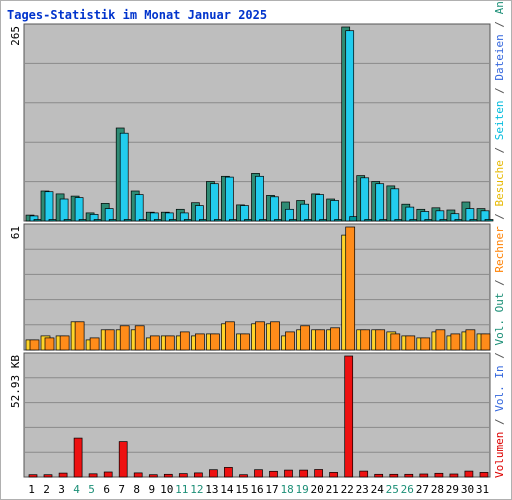 The height and width of the screenshot is (500, 512). I want to click on x-tick-label-day-9: 9, so click(151, 489).